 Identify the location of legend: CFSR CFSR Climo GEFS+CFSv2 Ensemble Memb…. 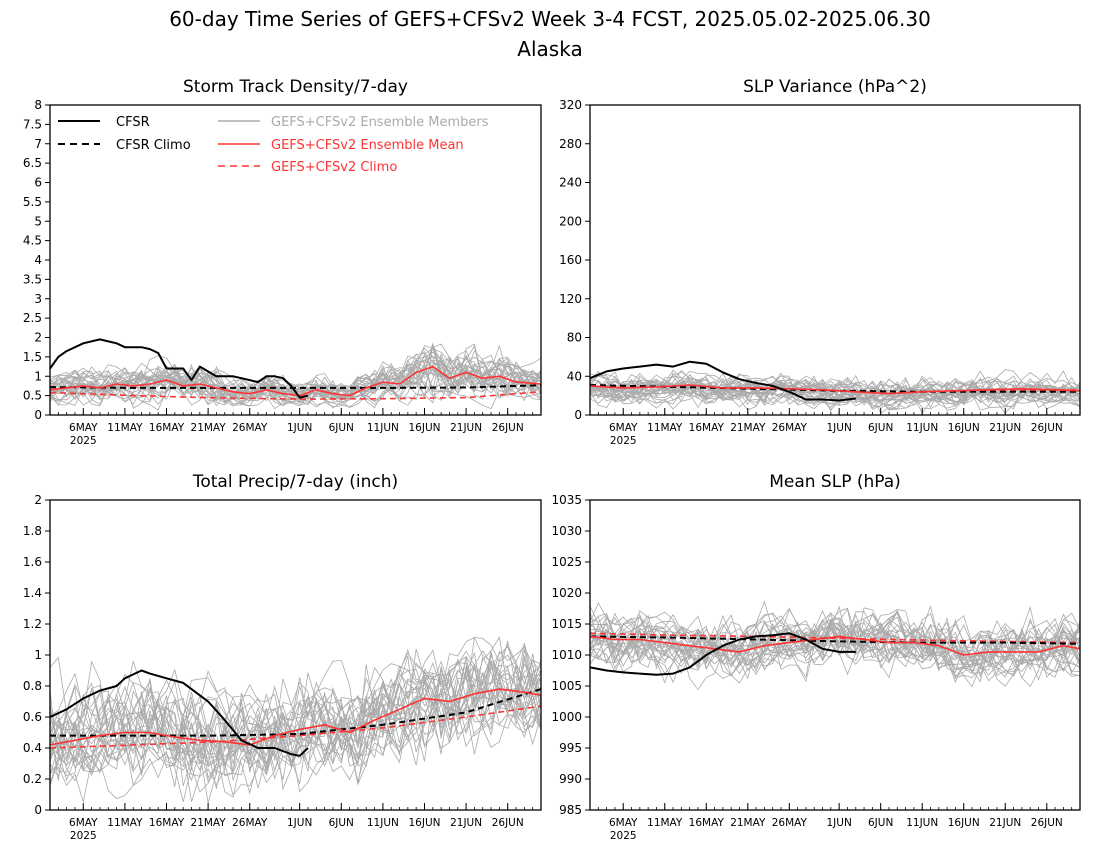
(273, 145).